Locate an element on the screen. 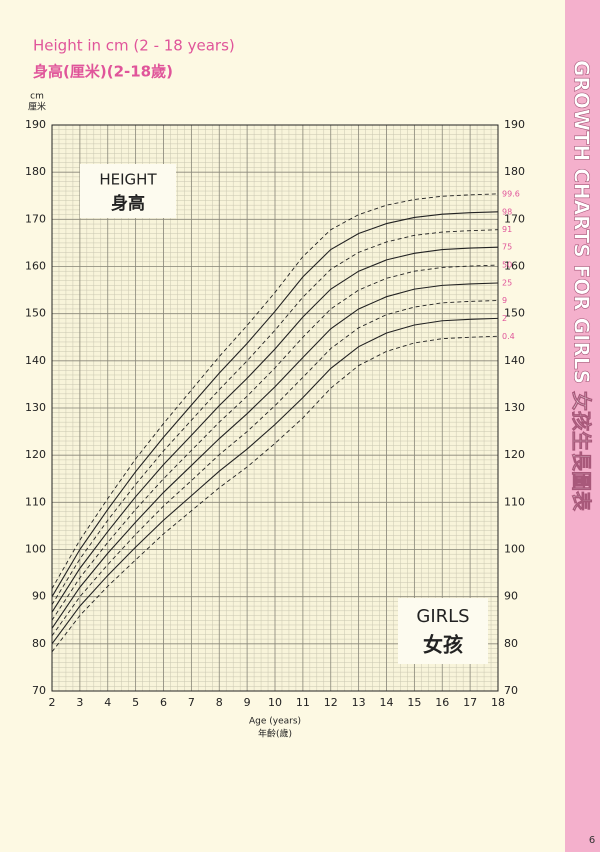 This screenshot has width=600, height=852. box-label-zh: 身高 is located at coordinates (128, 203).